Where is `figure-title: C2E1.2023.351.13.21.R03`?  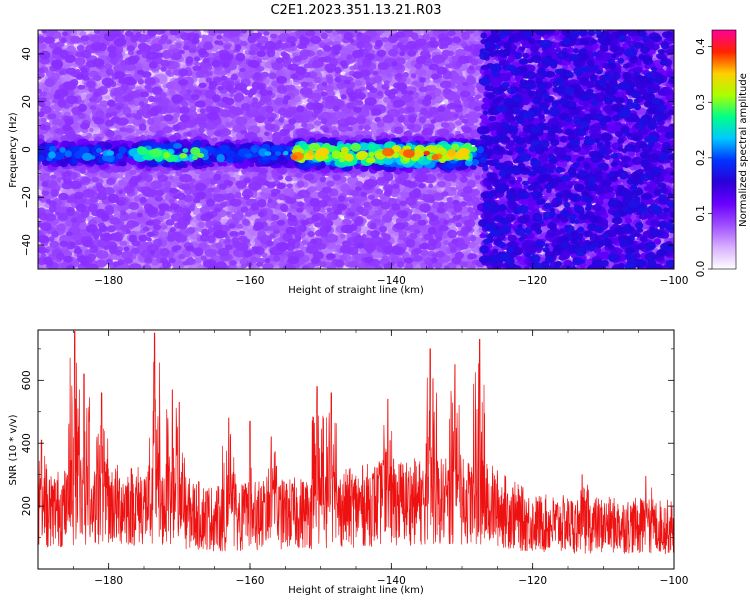
figure-title: C2E1.2023.351.13.21.R03 is located at coordinates (355, 10).